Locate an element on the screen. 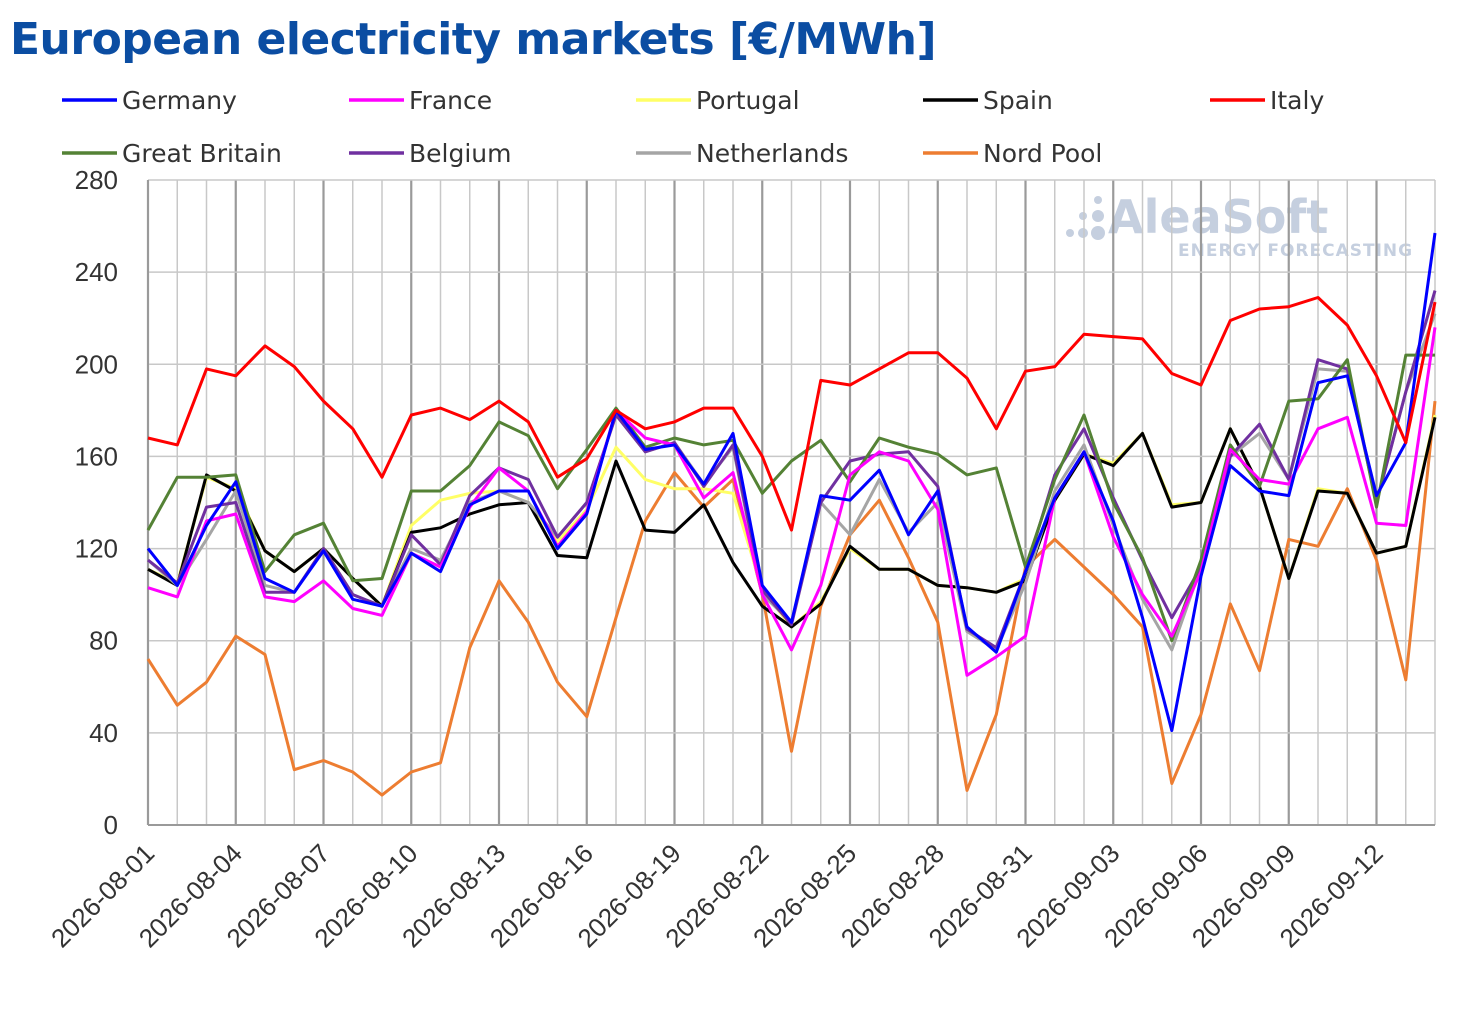  y-tick-label: 40 is located at coordinates (103, 733).